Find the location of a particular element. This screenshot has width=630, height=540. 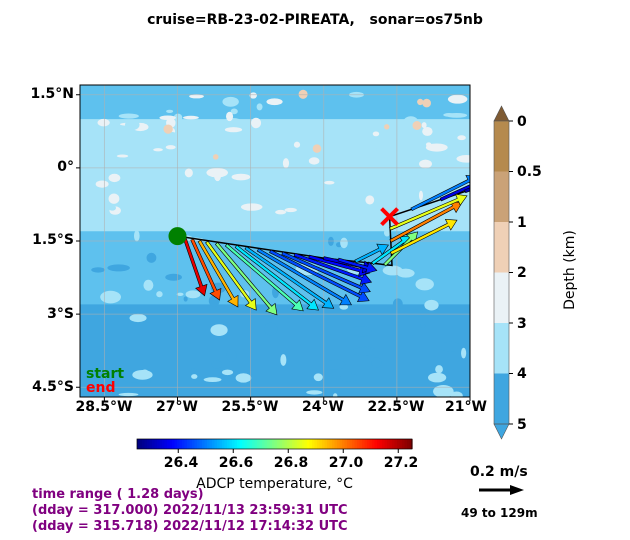

depth-tick-label: 2 is located at coordinates (522, 273).